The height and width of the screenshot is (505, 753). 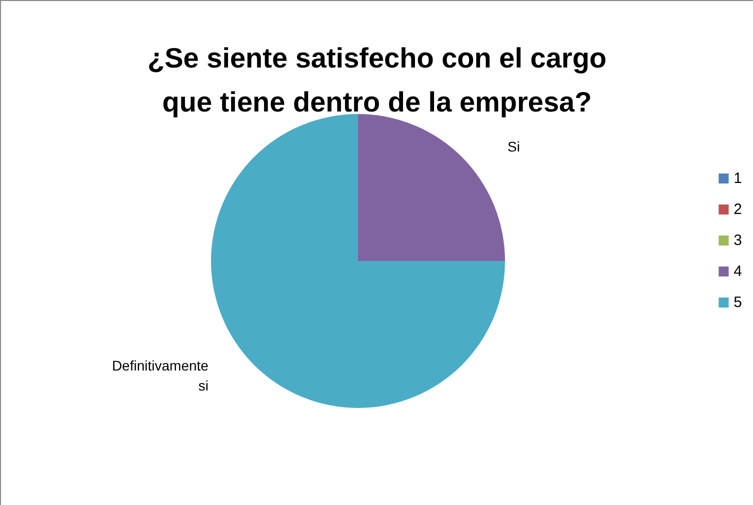 I want to click on data-label: Definitivamente si, so click(x=160, y=376).